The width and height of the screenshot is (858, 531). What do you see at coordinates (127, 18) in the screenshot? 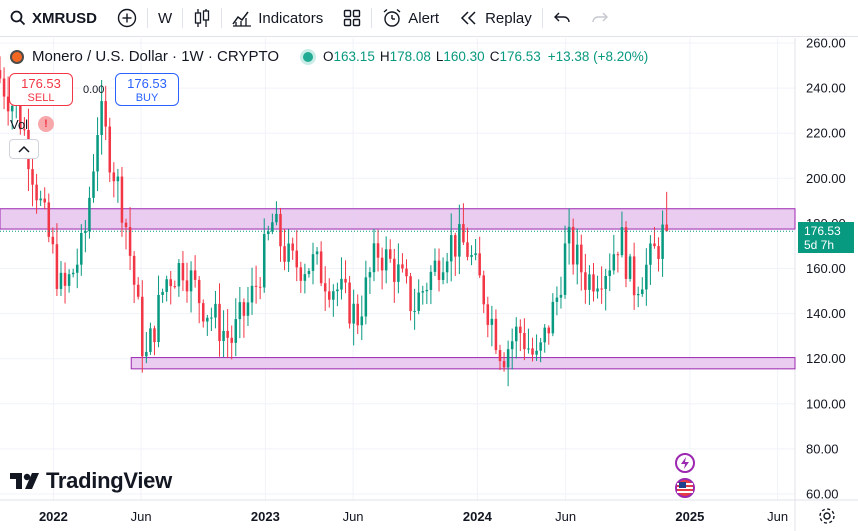
I see `compare-button` at bounding box center [127, 18].